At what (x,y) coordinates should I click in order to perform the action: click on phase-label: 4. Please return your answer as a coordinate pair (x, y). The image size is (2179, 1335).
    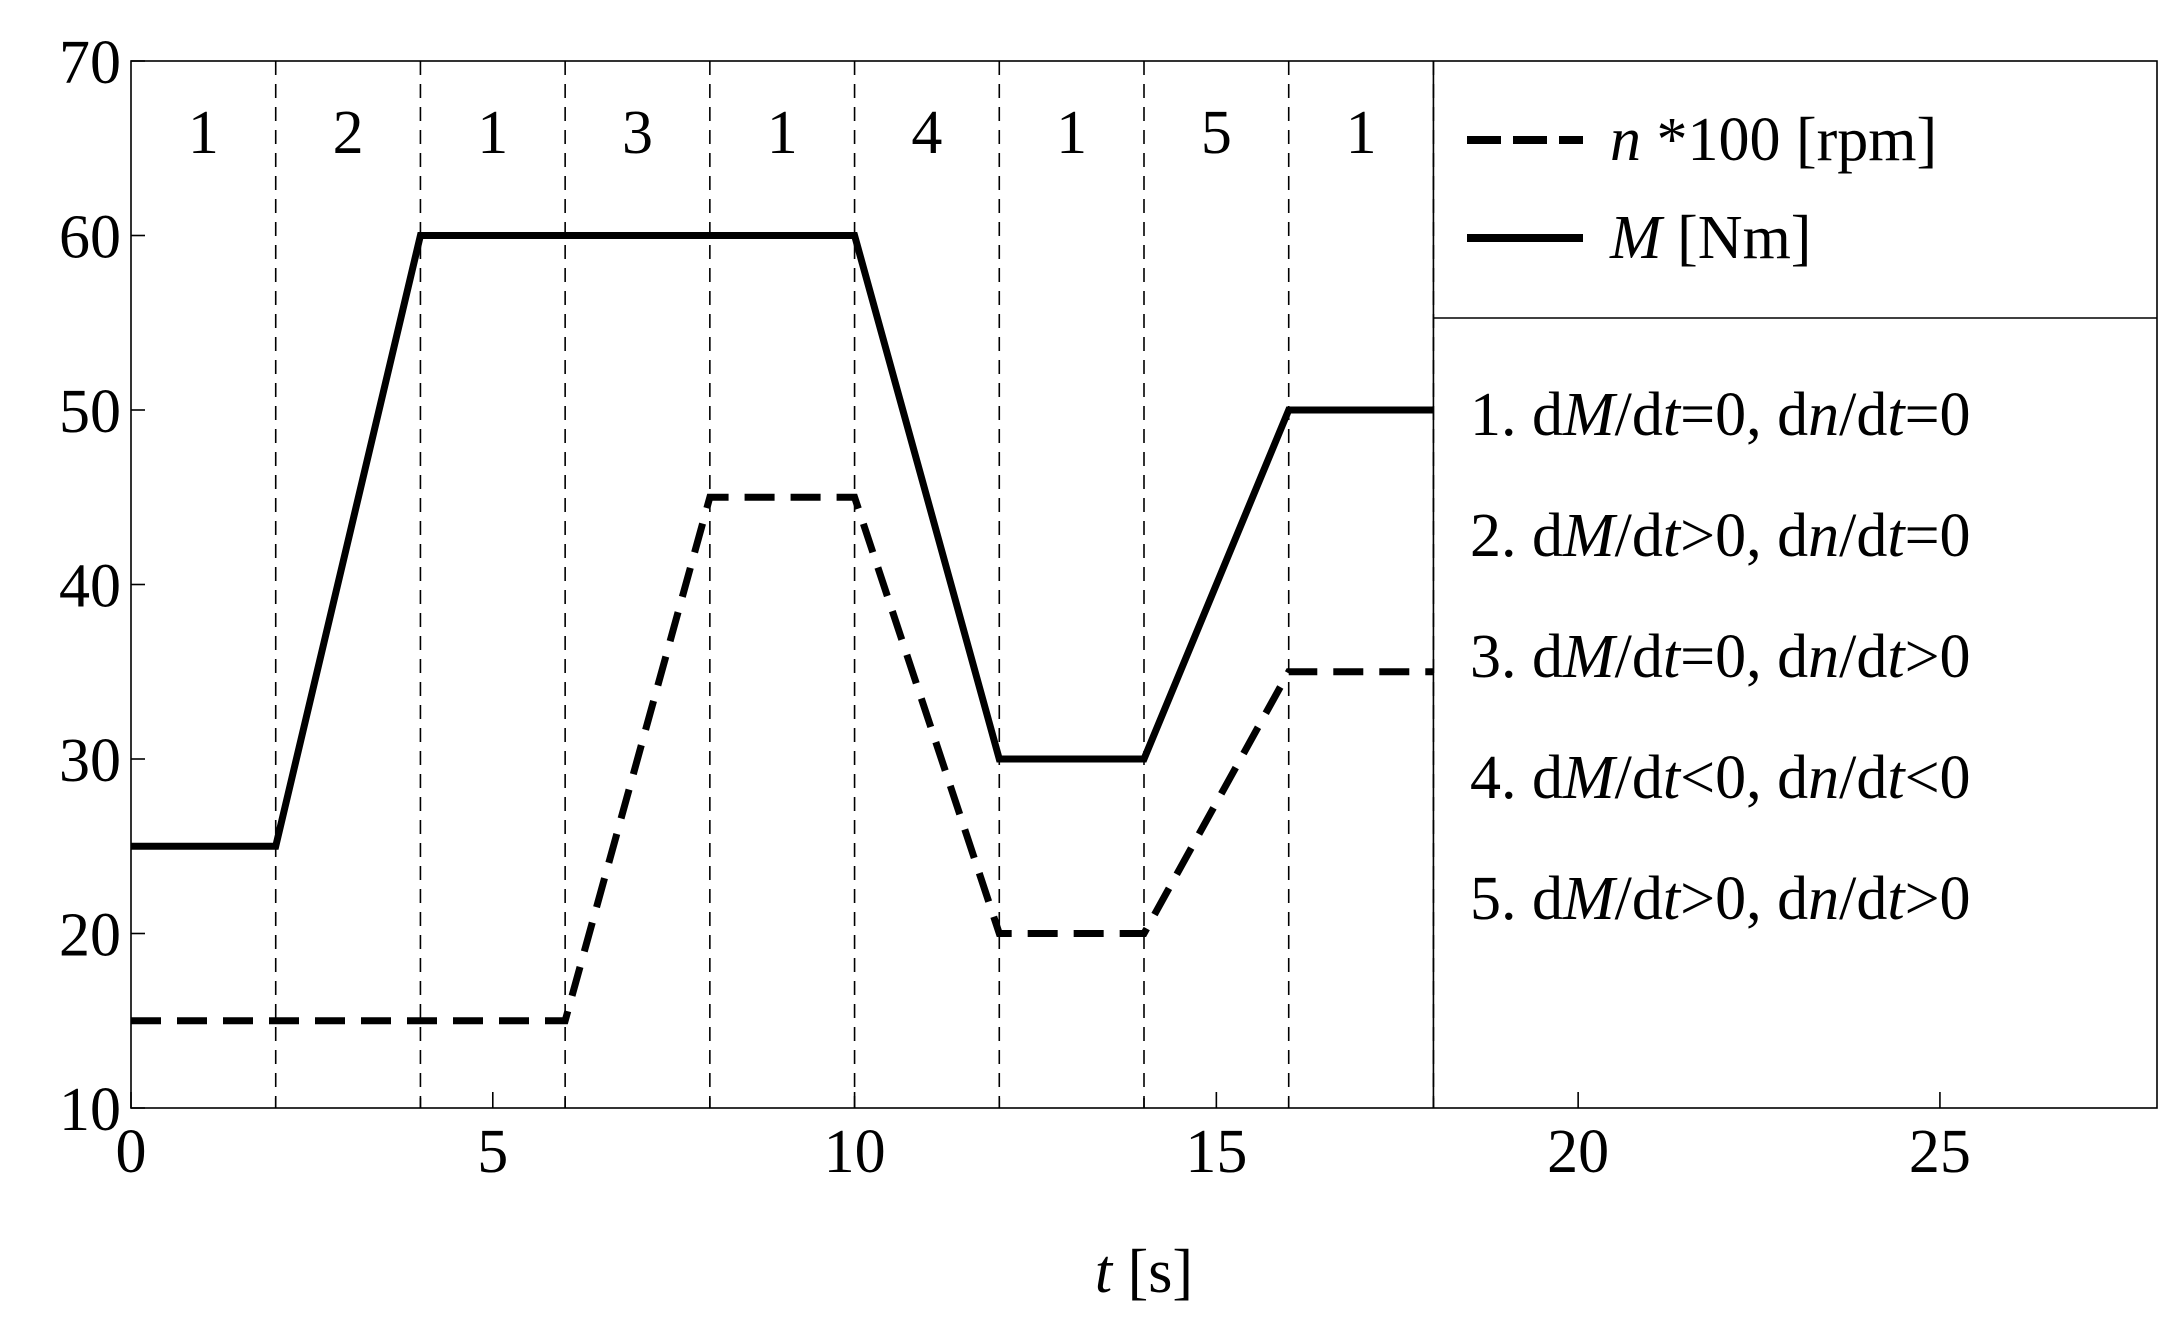
    Looking at the image, I should click on (926, 133).